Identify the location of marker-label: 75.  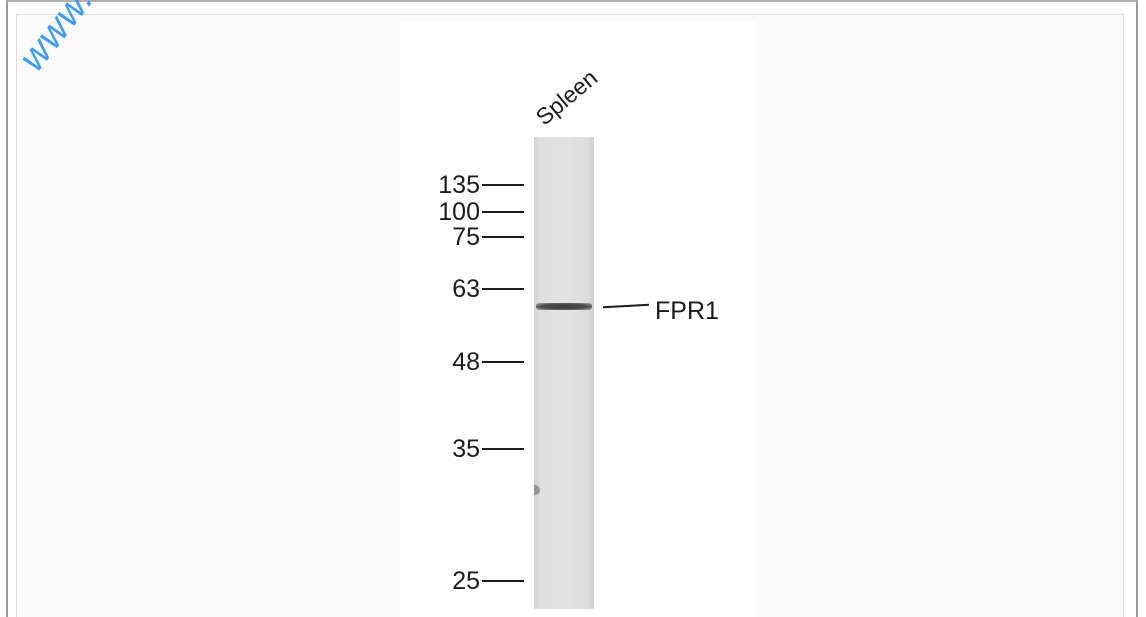
(466, 237).